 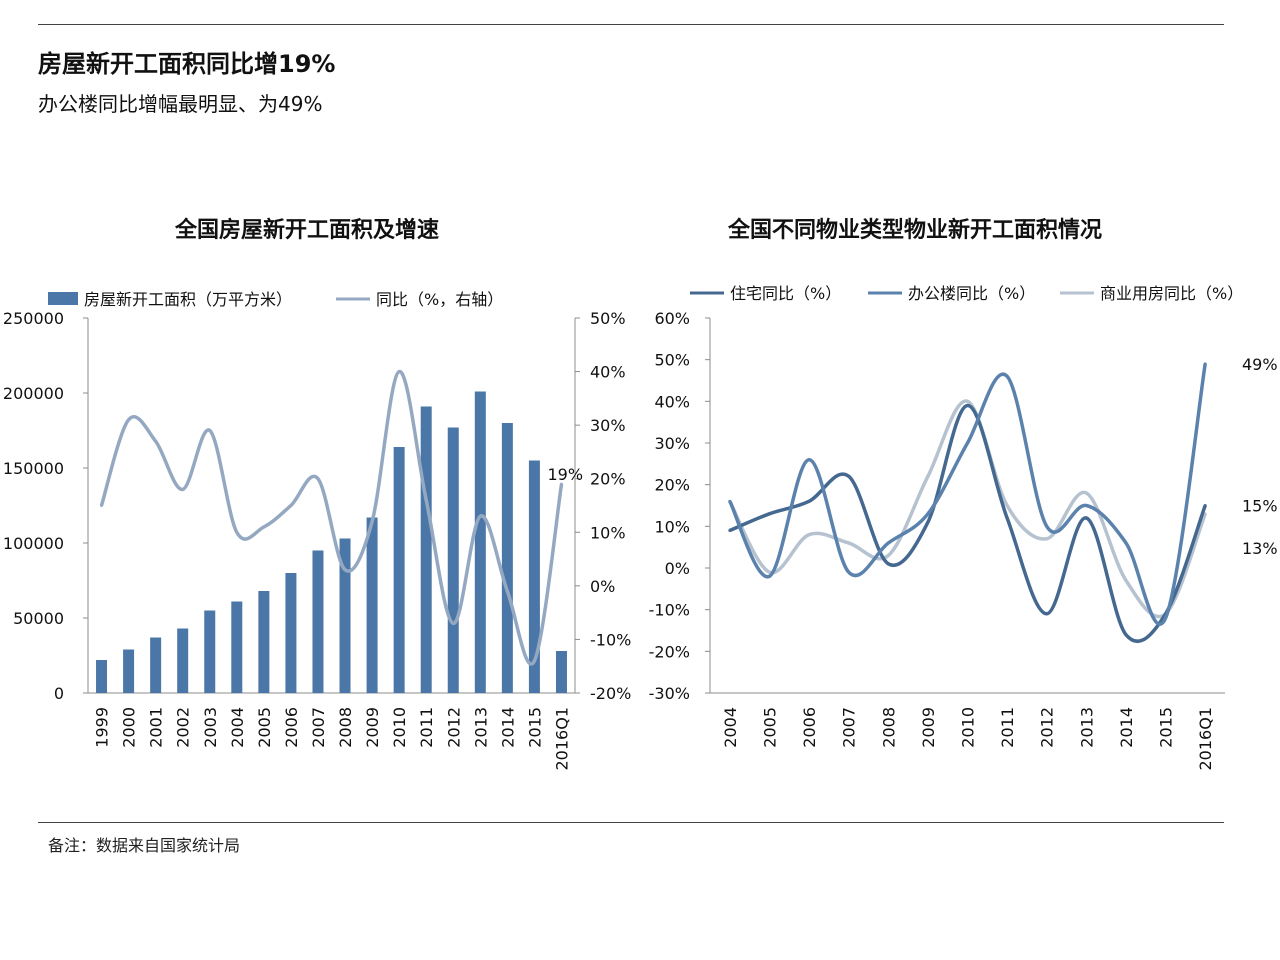 What do you see at coordinates (507, 591) in the screenshot?
I see `yoy-point-2014` at bounding box center [507, 591].